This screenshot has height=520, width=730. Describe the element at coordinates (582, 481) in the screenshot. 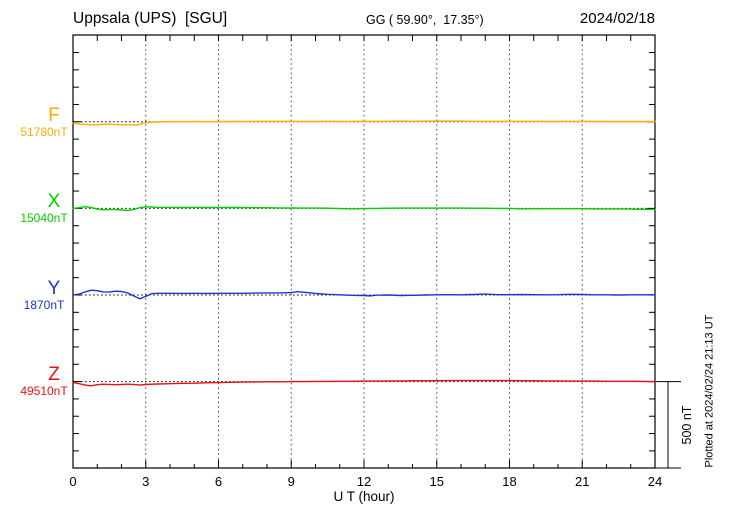

I see `x-tick-label-21: 21` at that location.